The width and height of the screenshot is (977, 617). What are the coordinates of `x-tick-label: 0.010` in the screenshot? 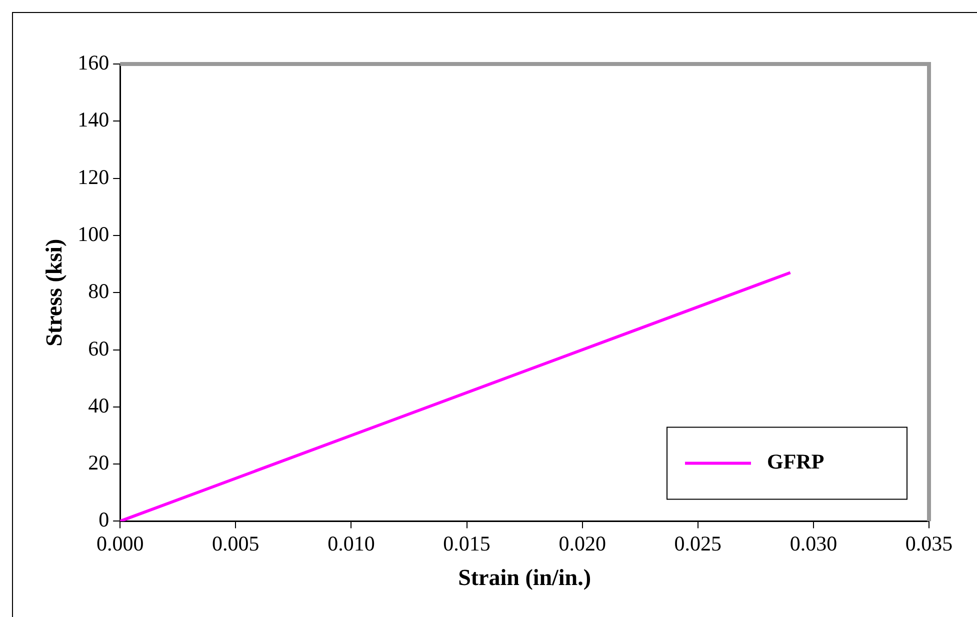 It's located at (351, 543).